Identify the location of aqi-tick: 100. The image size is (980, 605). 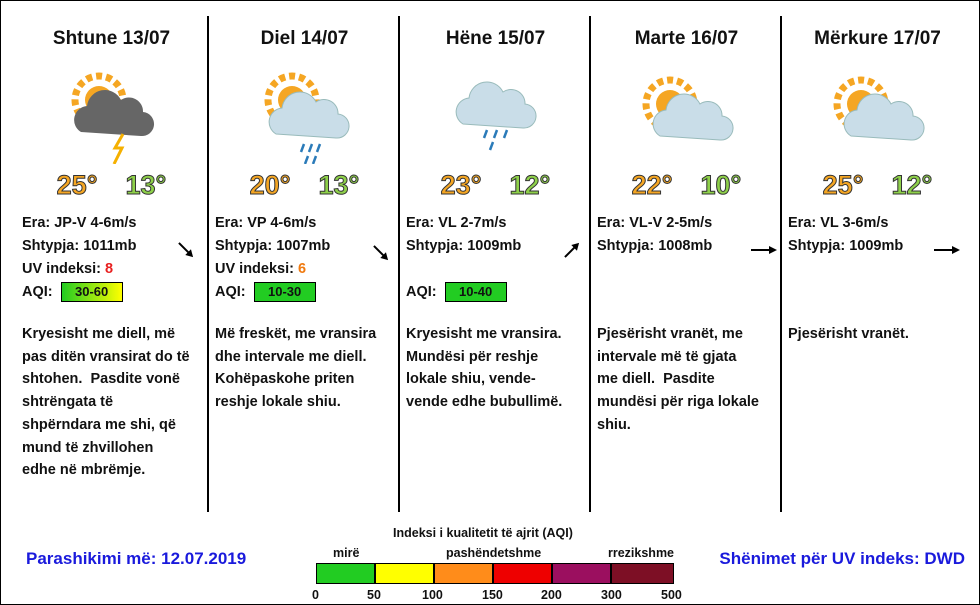
(432, 595).